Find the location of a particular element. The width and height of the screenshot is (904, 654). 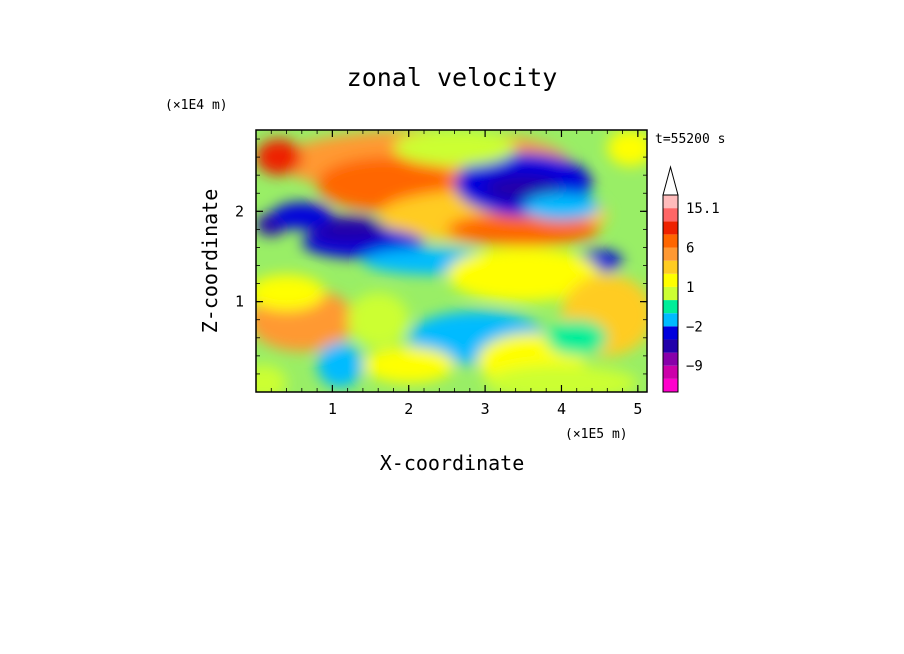

chart-title: zonal velocity is located at coordinates (452, 77).